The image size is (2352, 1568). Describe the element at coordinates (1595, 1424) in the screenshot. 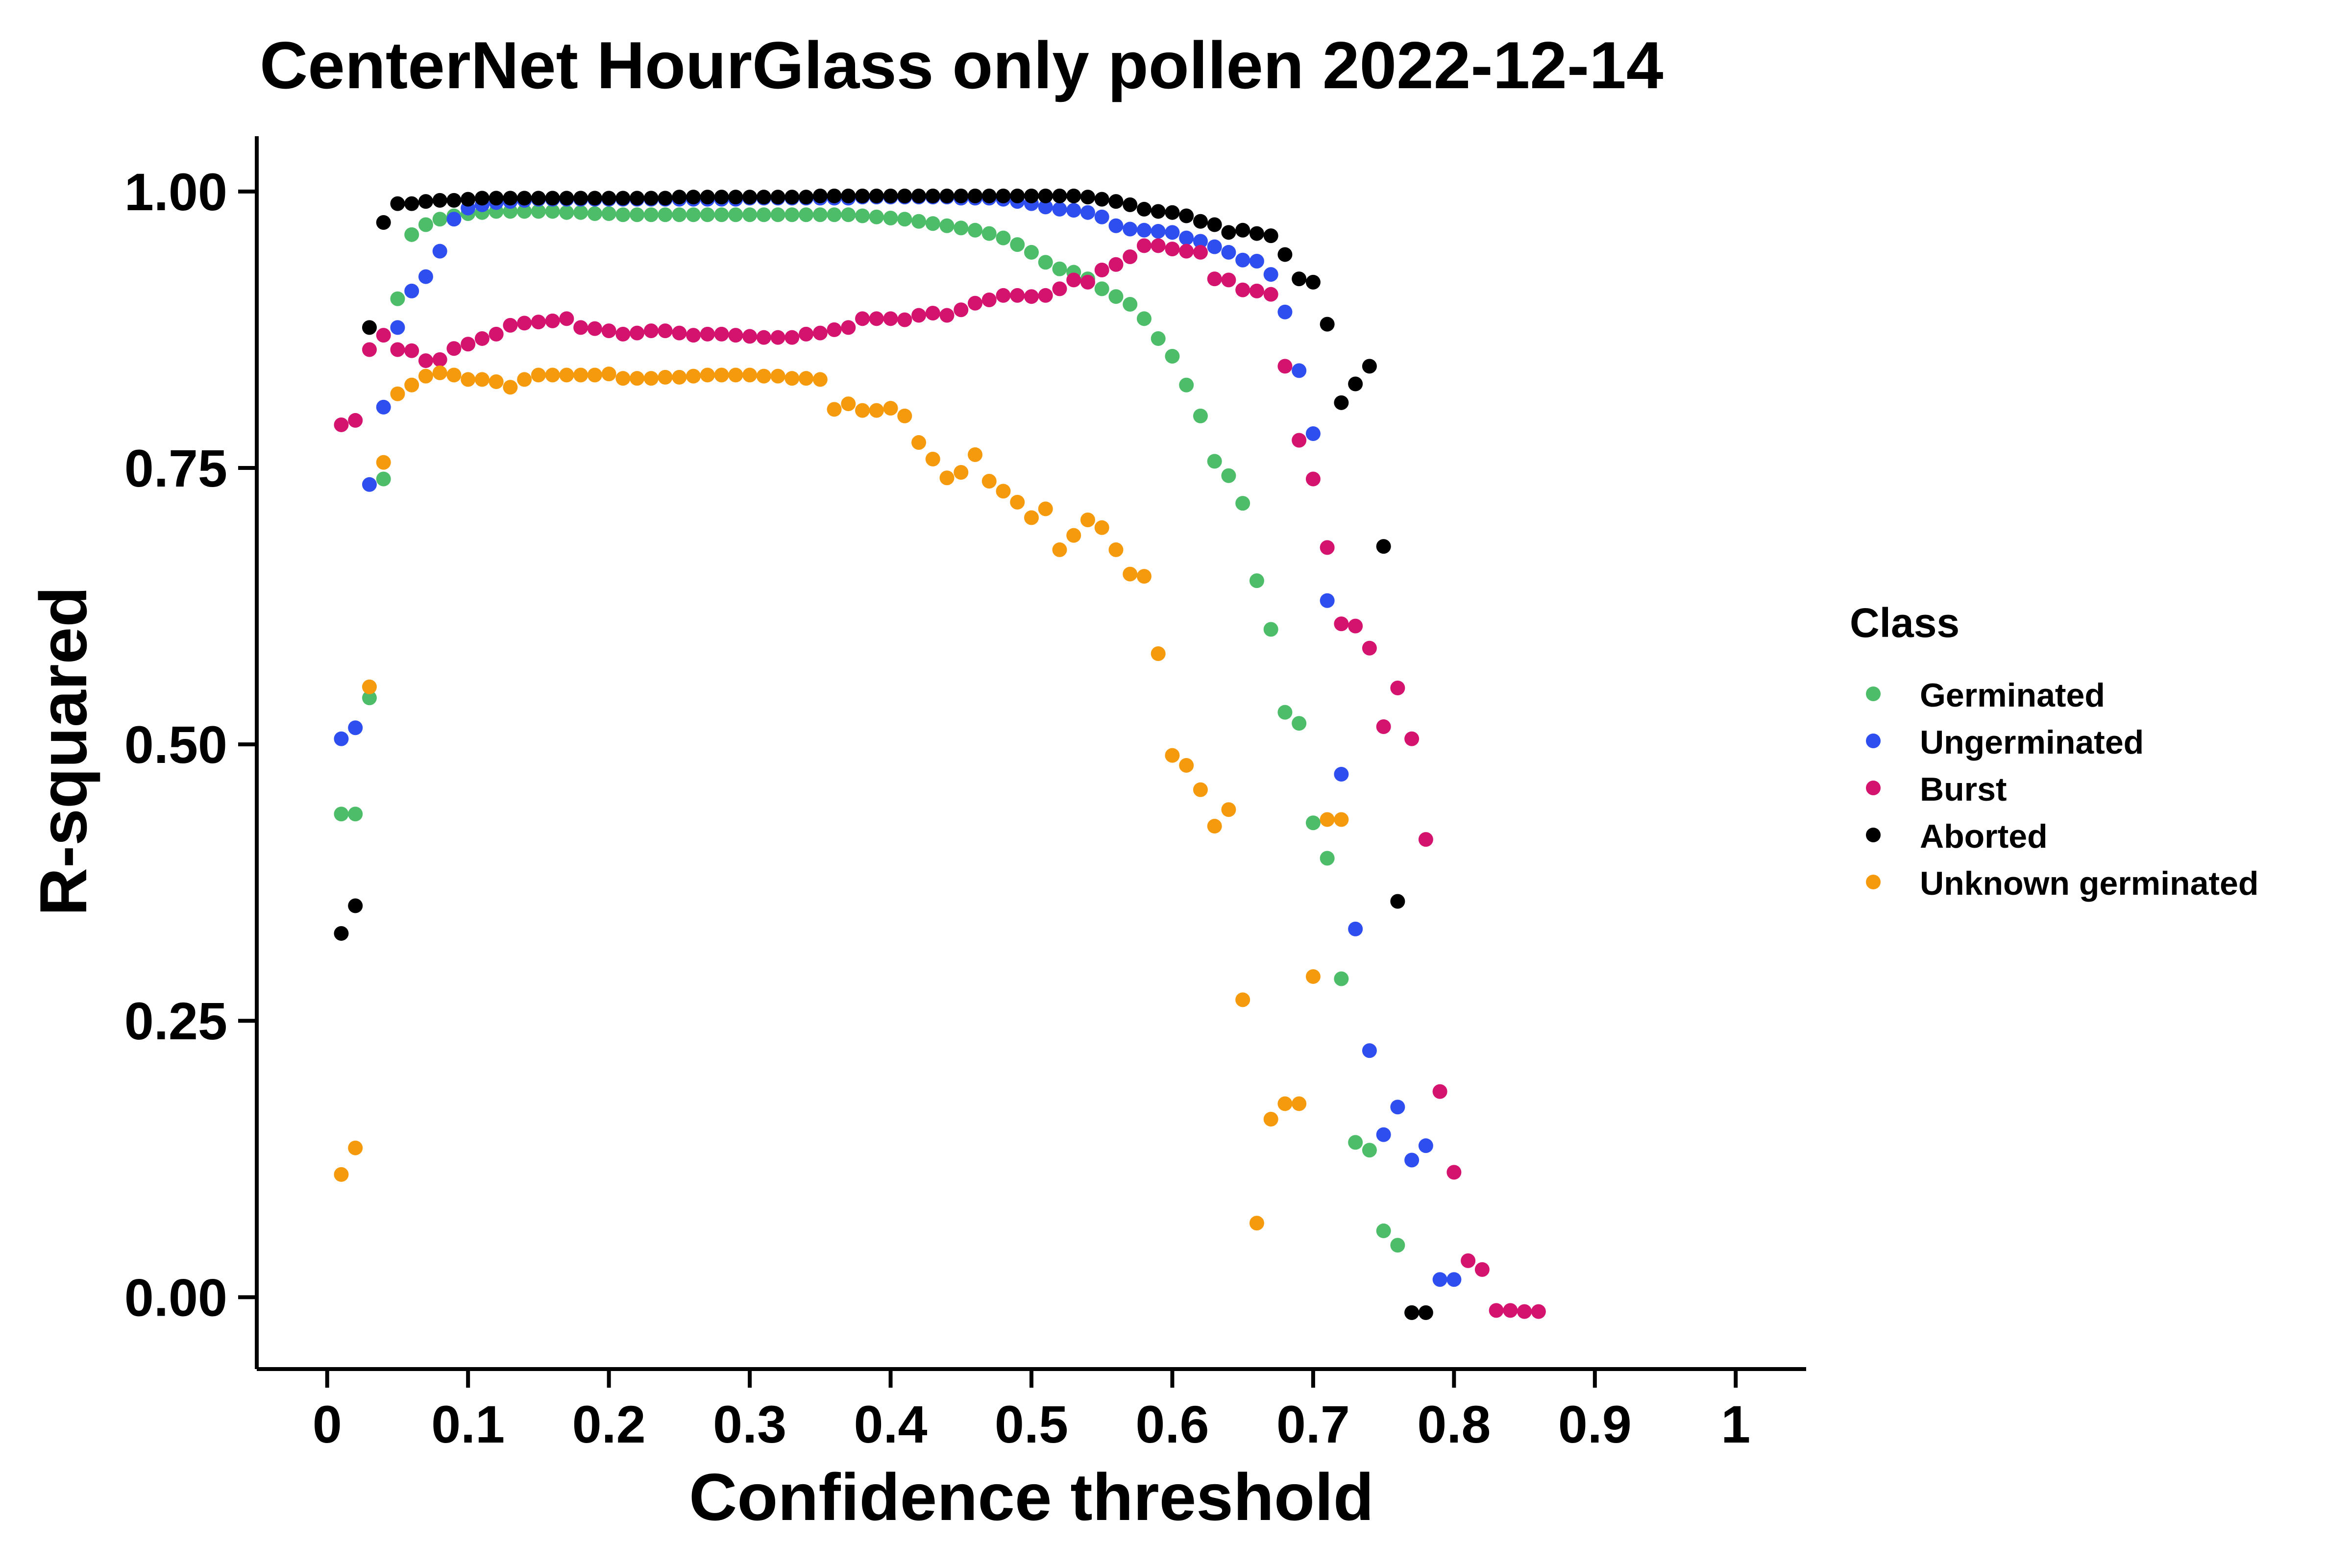

I see `x-tick-label: 0.9` at that location.